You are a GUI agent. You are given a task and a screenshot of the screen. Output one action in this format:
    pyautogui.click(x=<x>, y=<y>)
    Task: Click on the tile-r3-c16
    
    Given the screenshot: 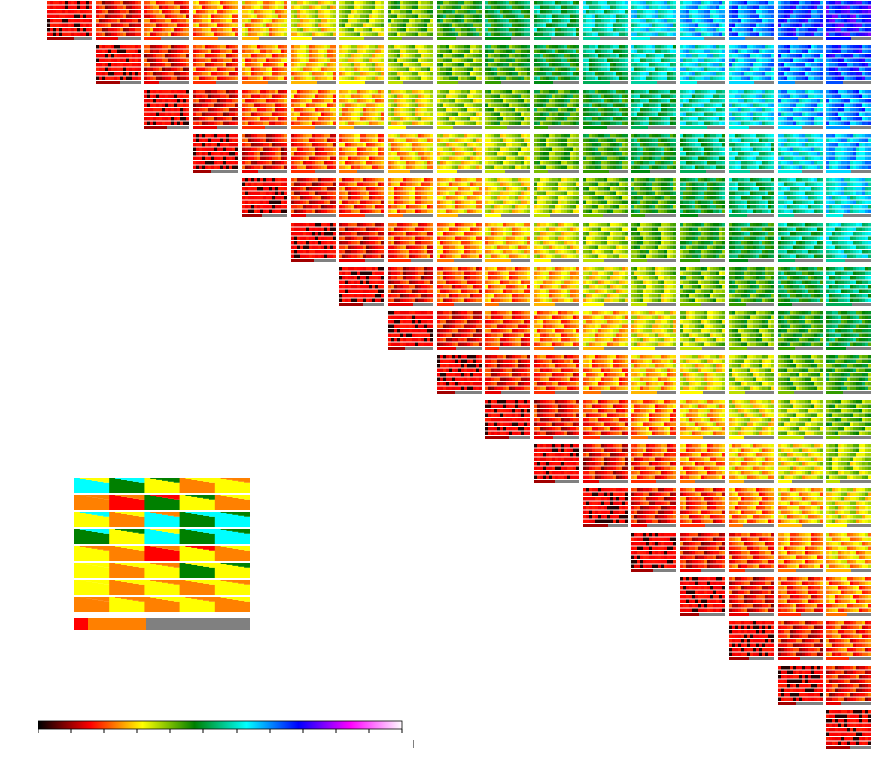 What is the action you would take?
    pyautogui.click(x=848, y=153)
    